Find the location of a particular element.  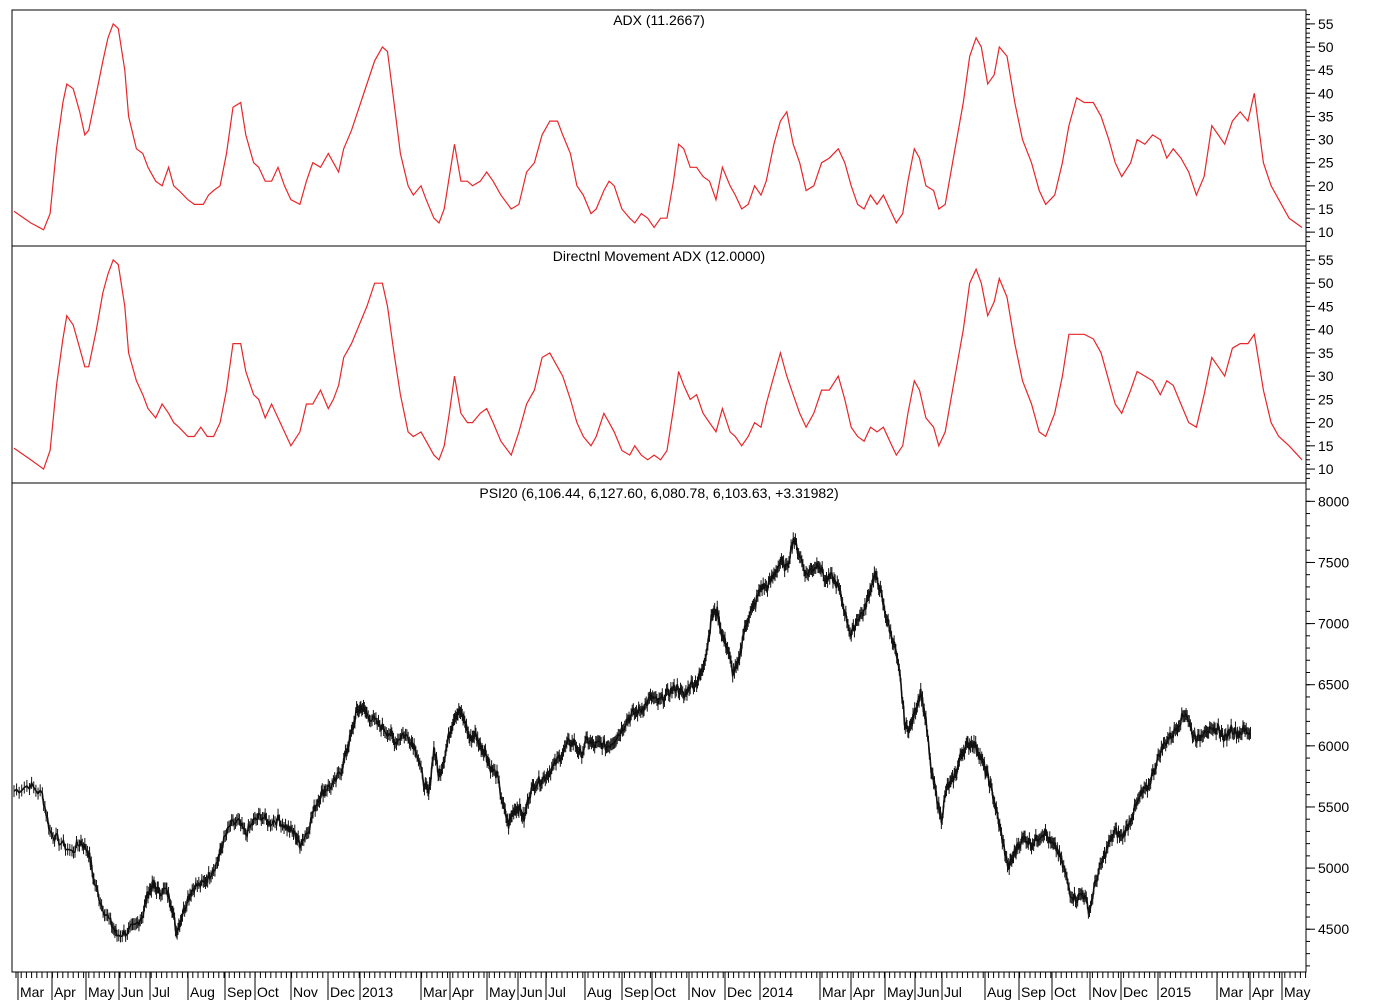

y-tick-label: 5000 is located at coordinates (1333, 868).